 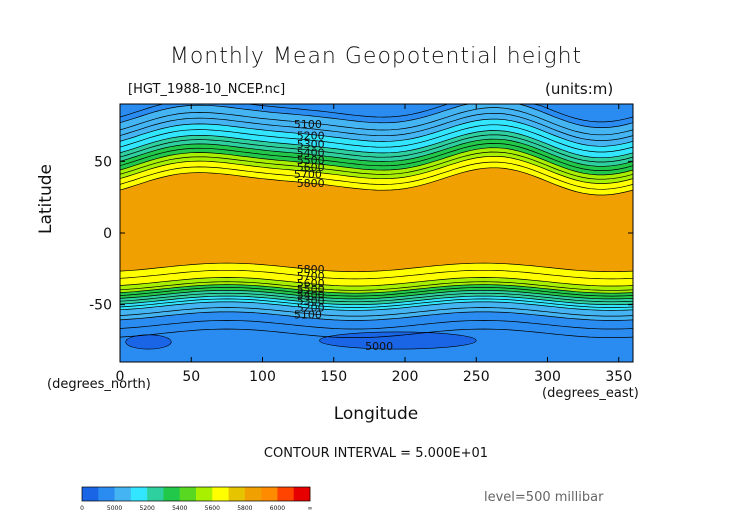 I want to click on contour-label-7: 5800, so click(x=311, y=183).